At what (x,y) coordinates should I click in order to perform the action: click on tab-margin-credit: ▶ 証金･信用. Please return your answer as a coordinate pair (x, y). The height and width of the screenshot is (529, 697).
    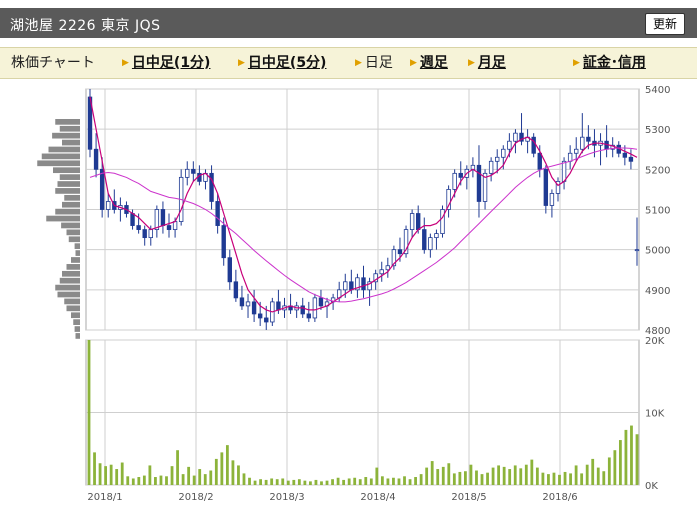
    Looking at the image, I should click on (609, 63).